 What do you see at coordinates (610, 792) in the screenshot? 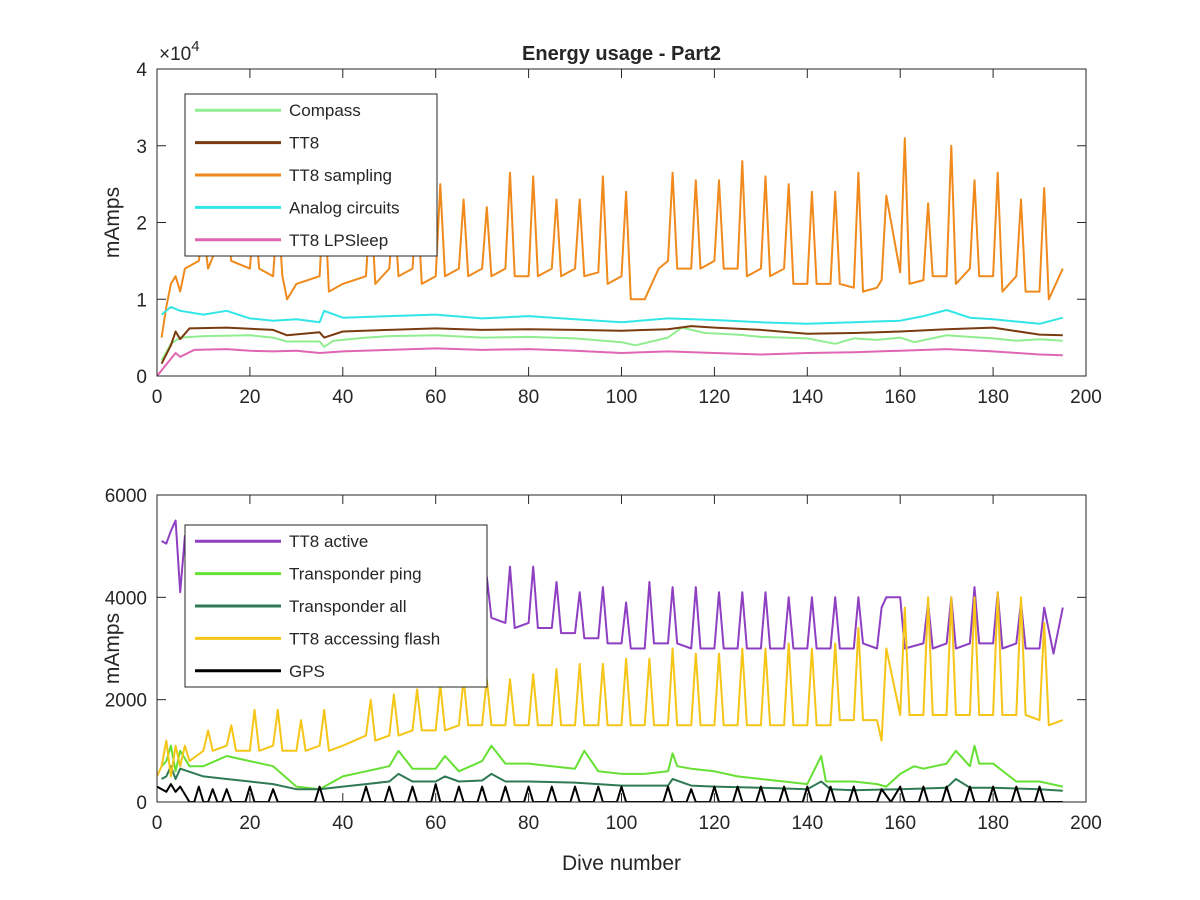
I see `series-line-gps` at bounding box center [610, 792].